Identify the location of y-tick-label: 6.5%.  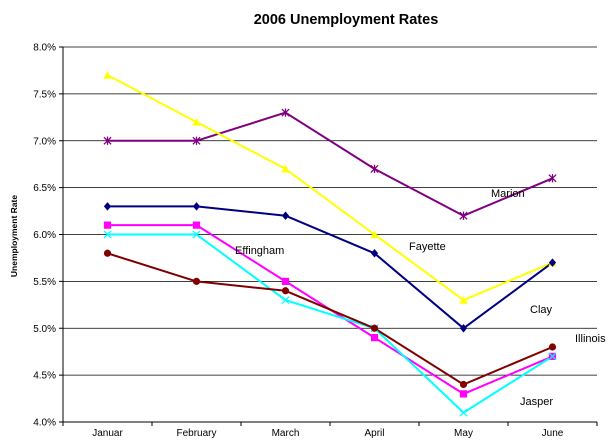
(44, 188).